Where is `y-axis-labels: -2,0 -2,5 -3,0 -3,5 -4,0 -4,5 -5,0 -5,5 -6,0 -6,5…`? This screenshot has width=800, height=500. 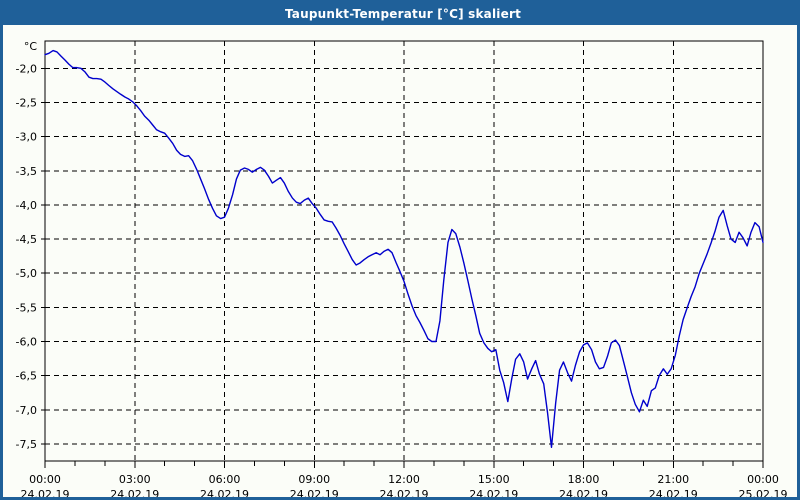 y-axis-labels: -2,0 -2,5 -3,0 -3,5 -4,0 -4,5 -5,0 -5,5 -6,0 -6,5… is located at coordinates (26, 256).